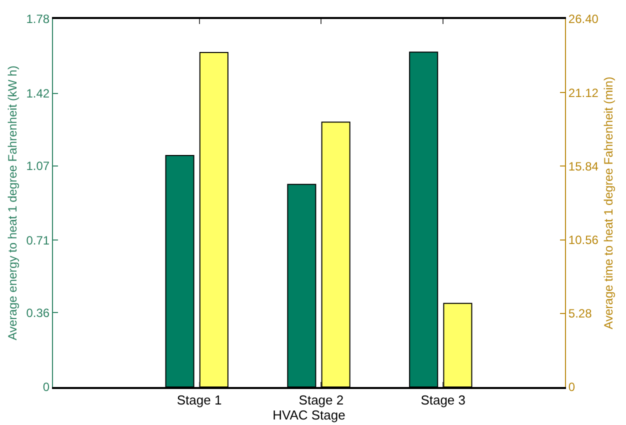 This screenshot has width=626, height=425. I want to click on y-tick-label: 1.07, so click(38, 165).